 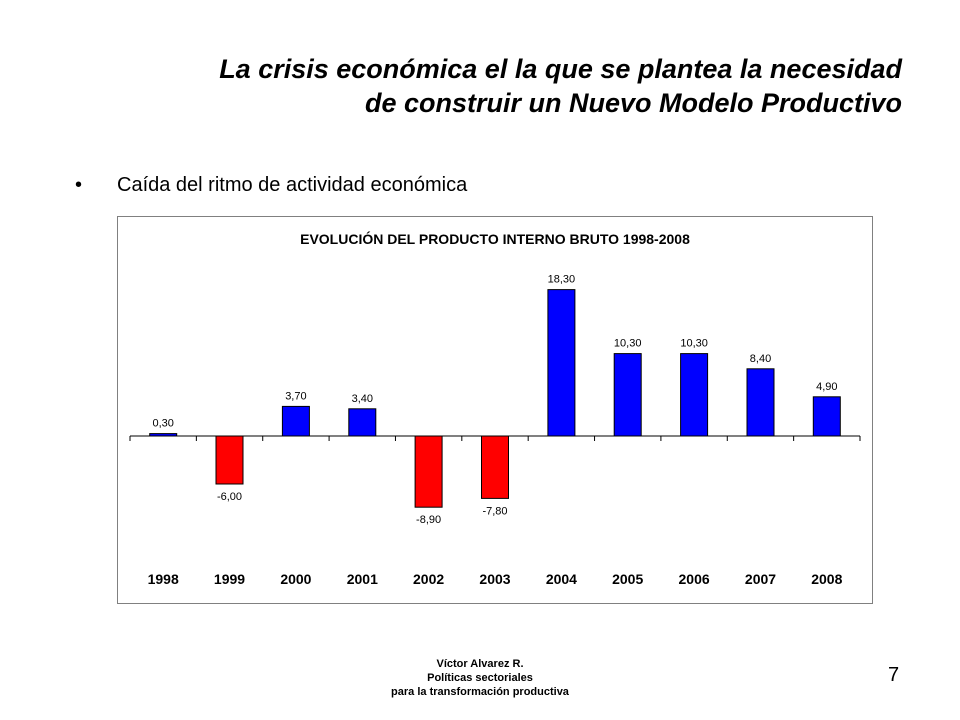 What do you see at coordinates (495, 467) in the screenshot?
I see `bar-2003` at bounding box center [495, 467].